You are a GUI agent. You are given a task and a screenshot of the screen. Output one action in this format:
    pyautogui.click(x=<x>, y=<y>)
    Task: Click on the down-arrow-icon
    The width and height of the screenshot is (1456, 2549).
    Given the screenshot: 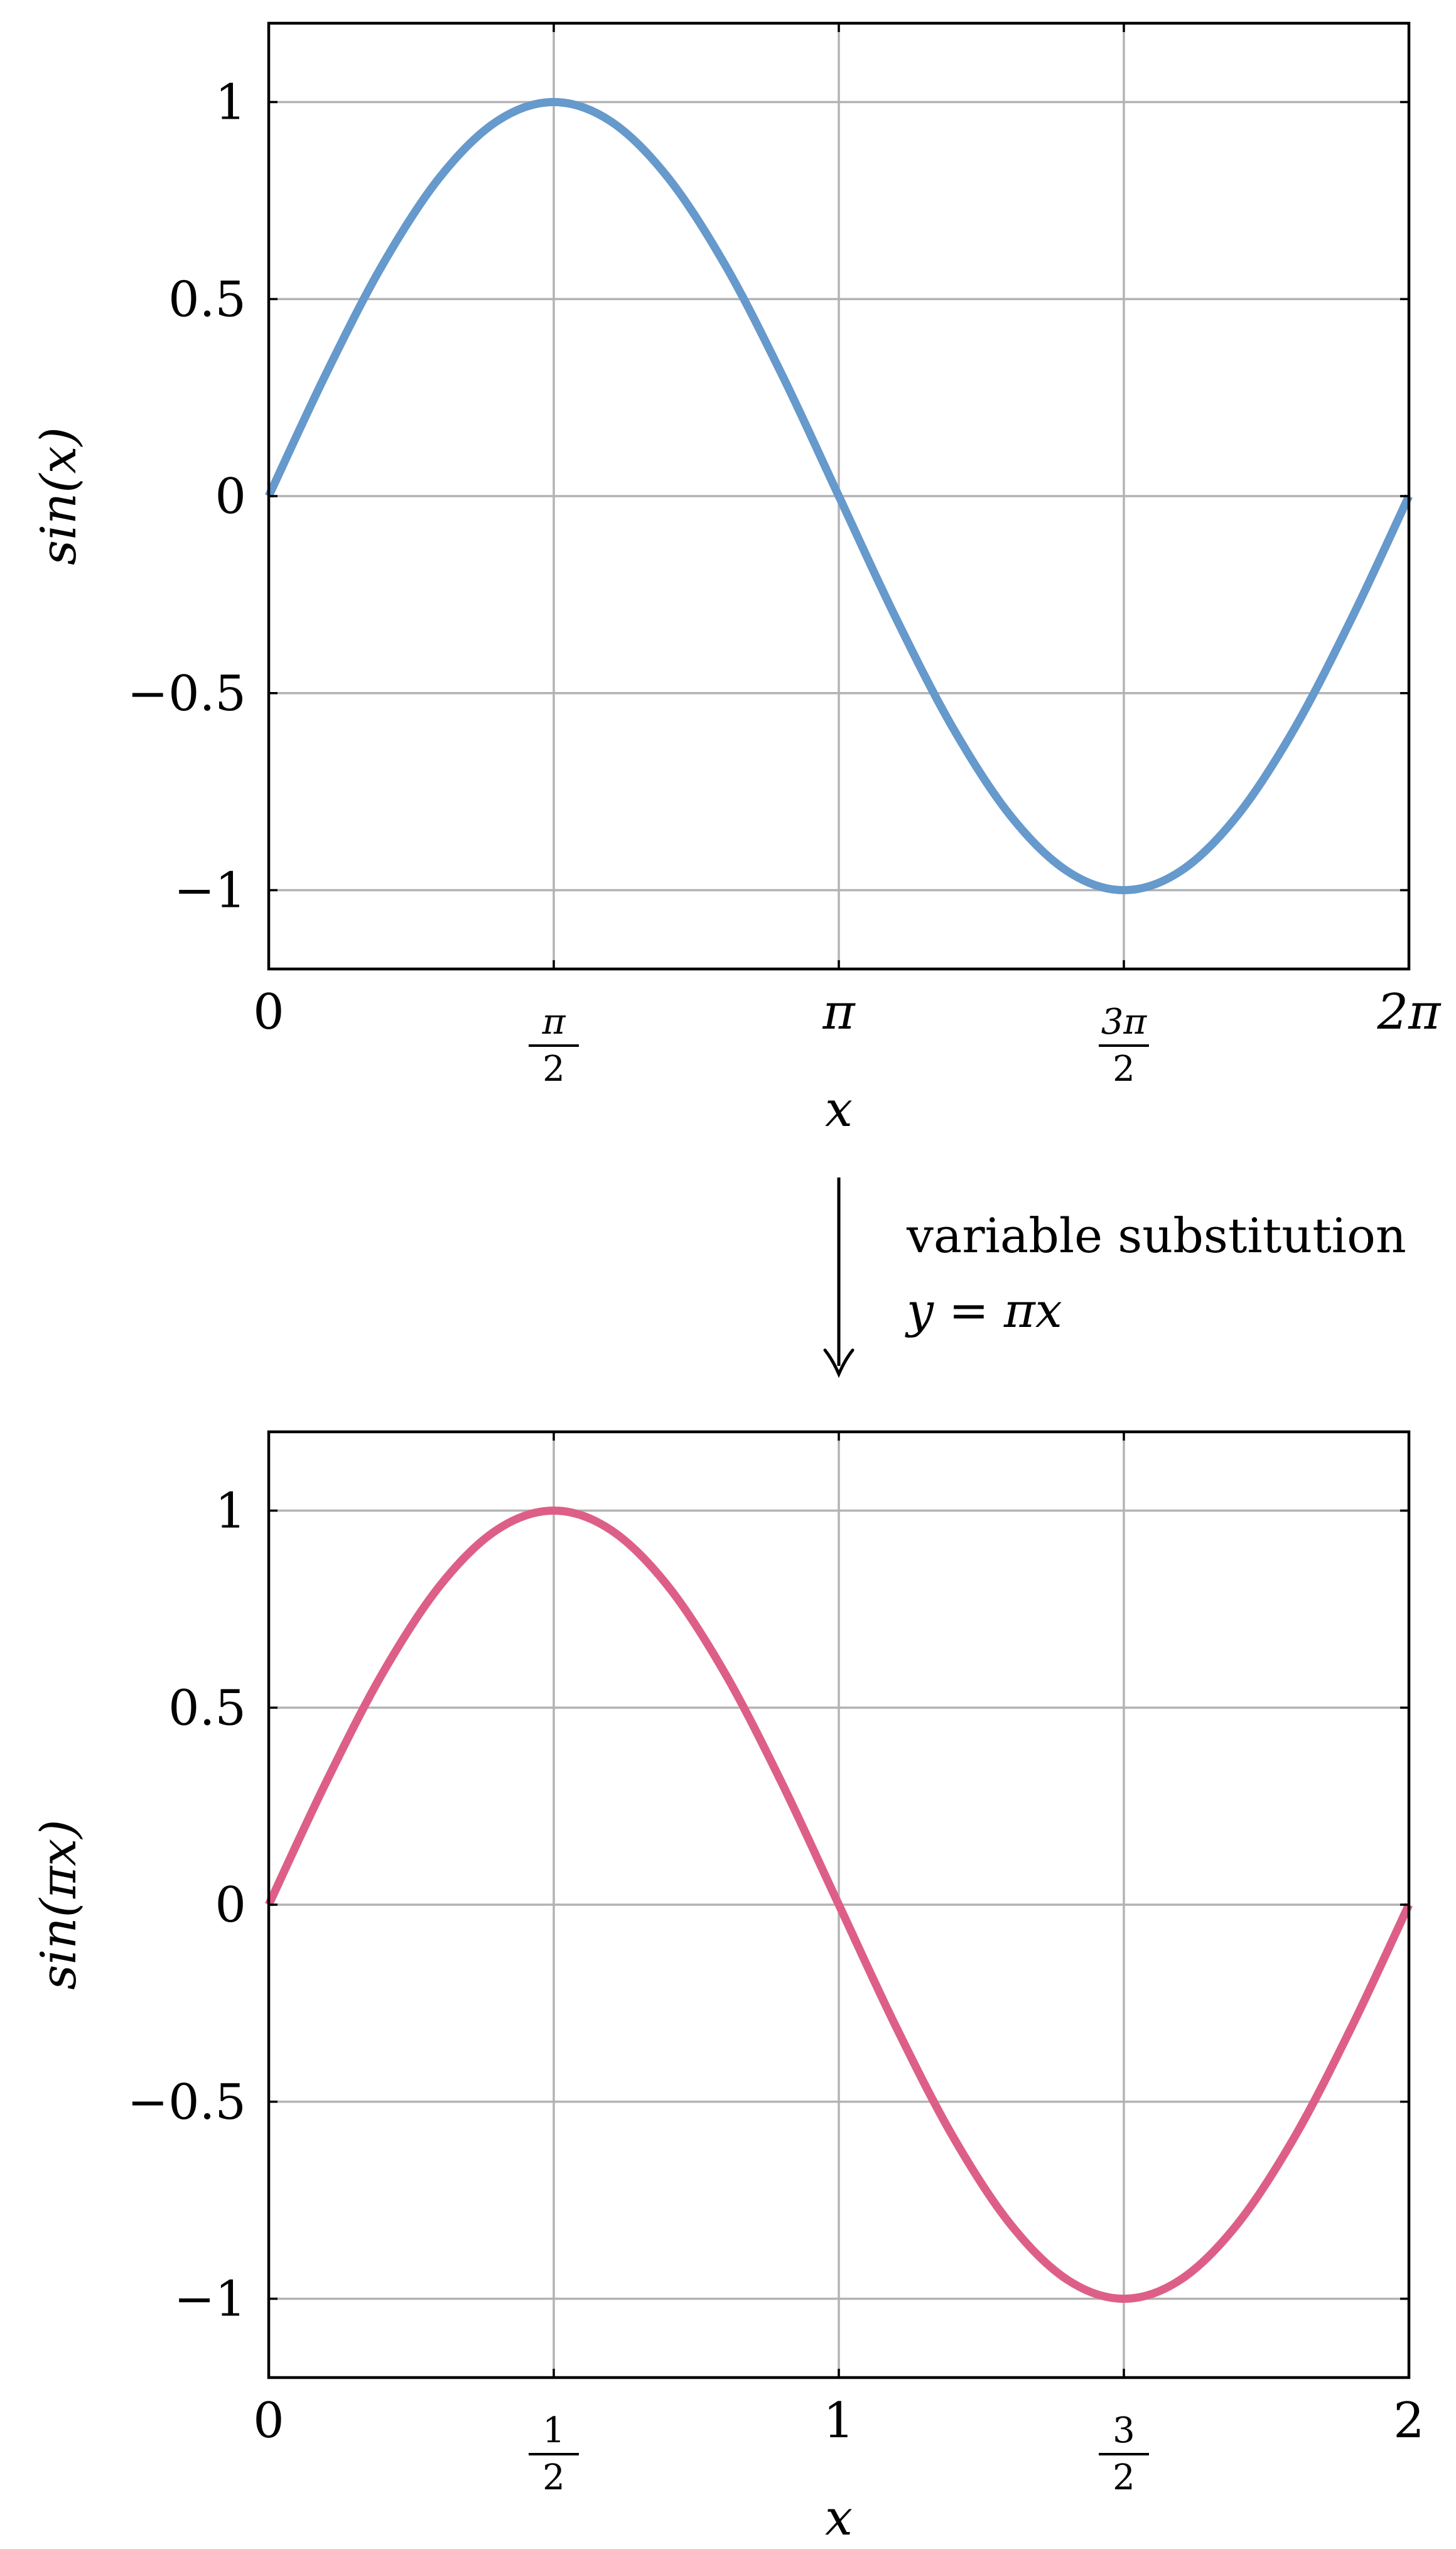 What is the action you would take?
    pyautogui.click(x=839, y=1277)
    